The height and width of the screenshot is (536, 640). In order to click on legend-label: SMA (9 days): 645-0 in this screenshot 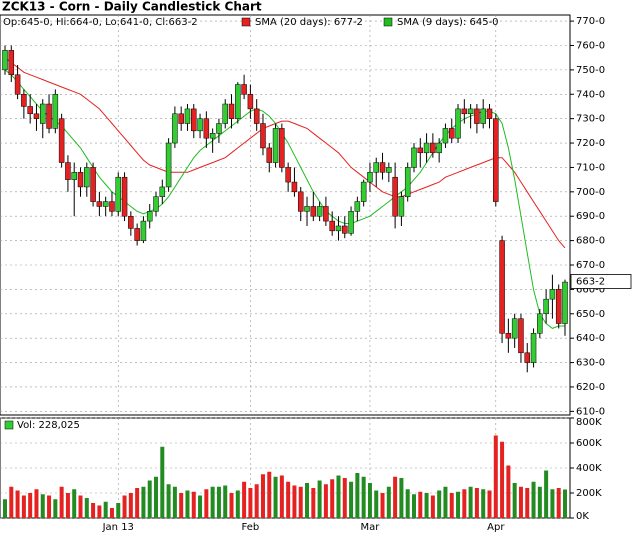, I will do `click(448, 22)`.